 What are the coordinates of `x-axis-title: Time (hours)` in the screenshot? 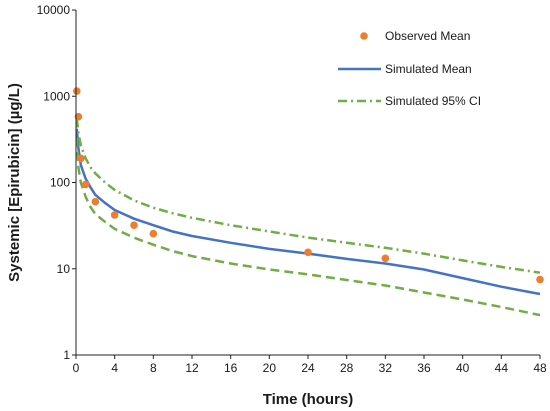 It's located at (308, 399).